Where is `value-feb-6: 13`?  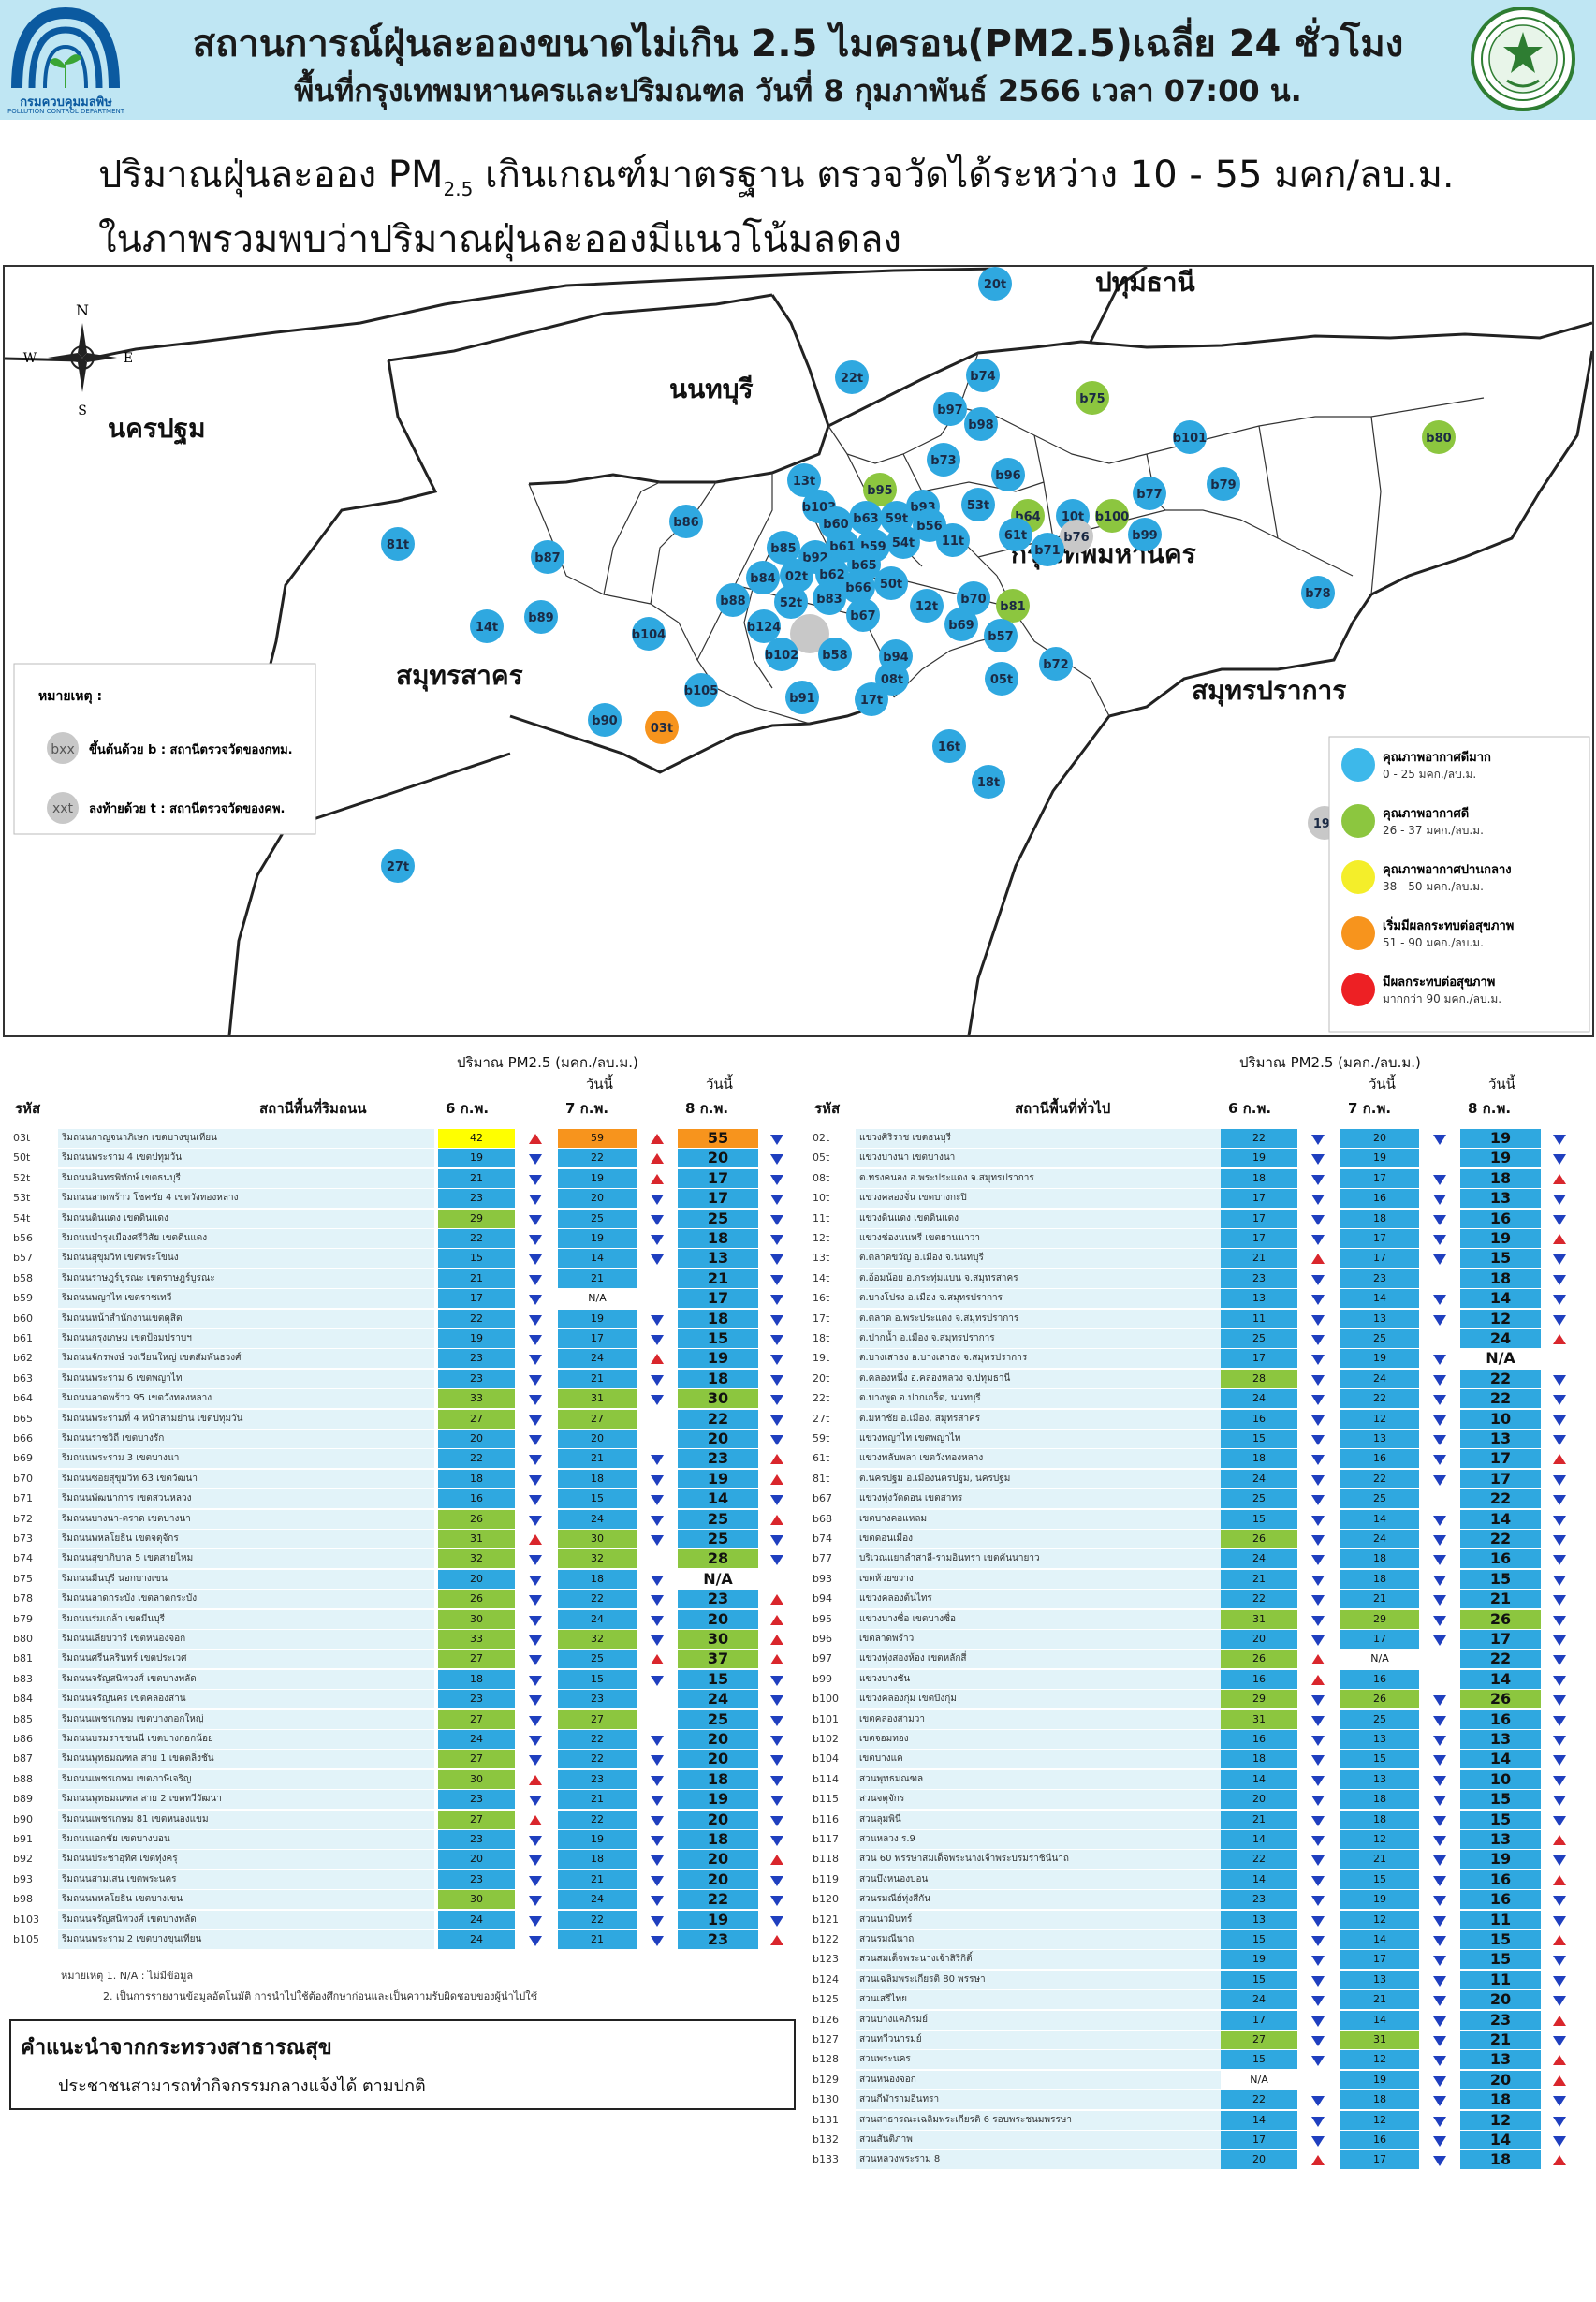 value-feb-6: 13 is located at coordinates (1259, 1299).